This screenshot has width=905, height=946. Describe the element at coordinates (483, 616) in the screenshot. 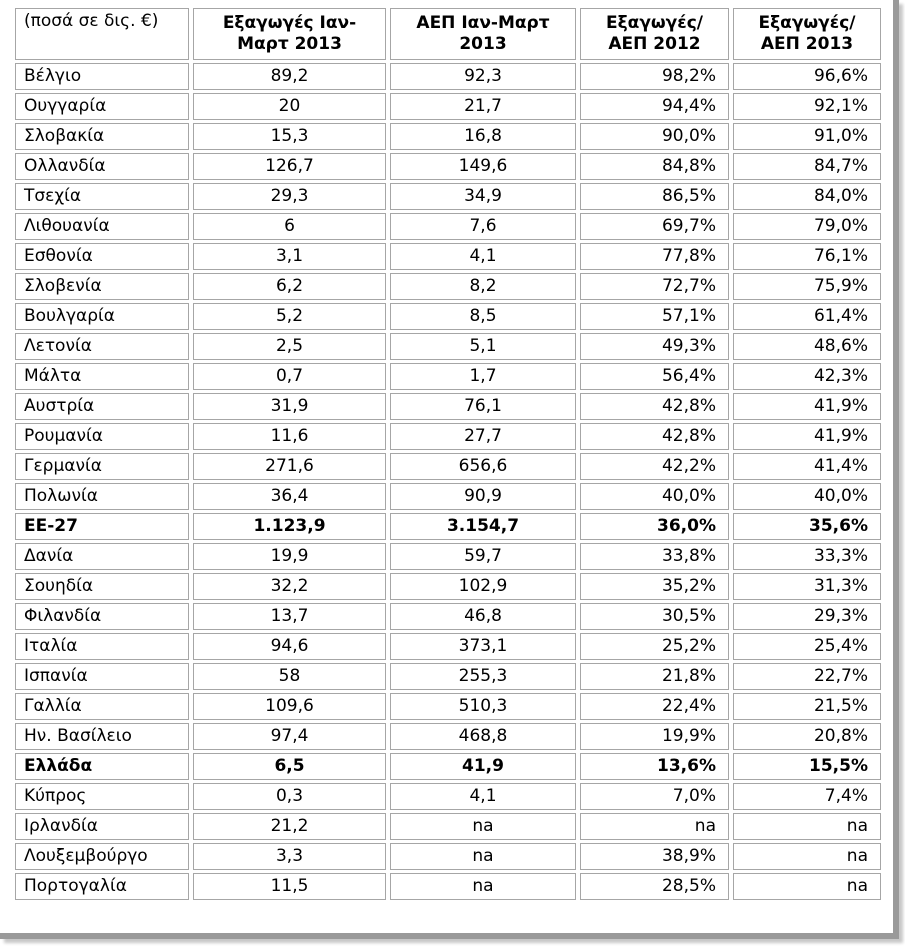

I see `gdp-cell: 46,8` at that location.